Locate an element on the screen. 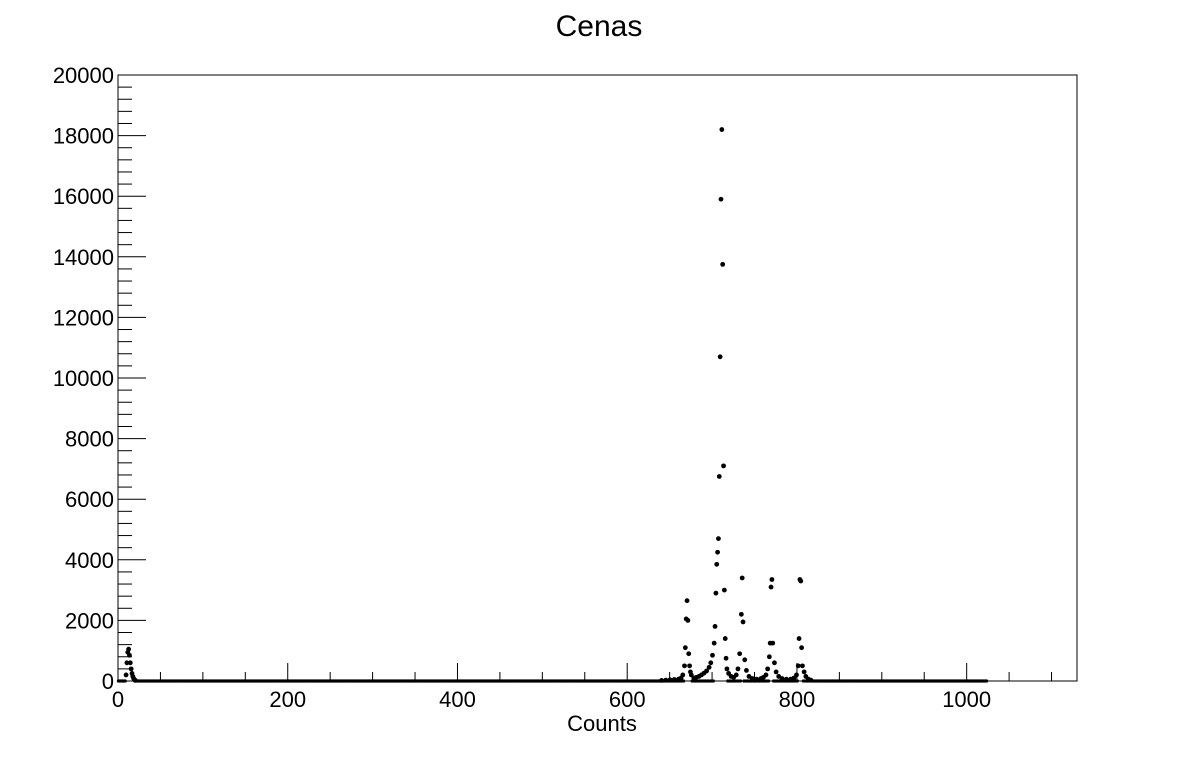 The image size is (1198, 757). y-tick-label: 18000 is located at coordinates (83, 136).